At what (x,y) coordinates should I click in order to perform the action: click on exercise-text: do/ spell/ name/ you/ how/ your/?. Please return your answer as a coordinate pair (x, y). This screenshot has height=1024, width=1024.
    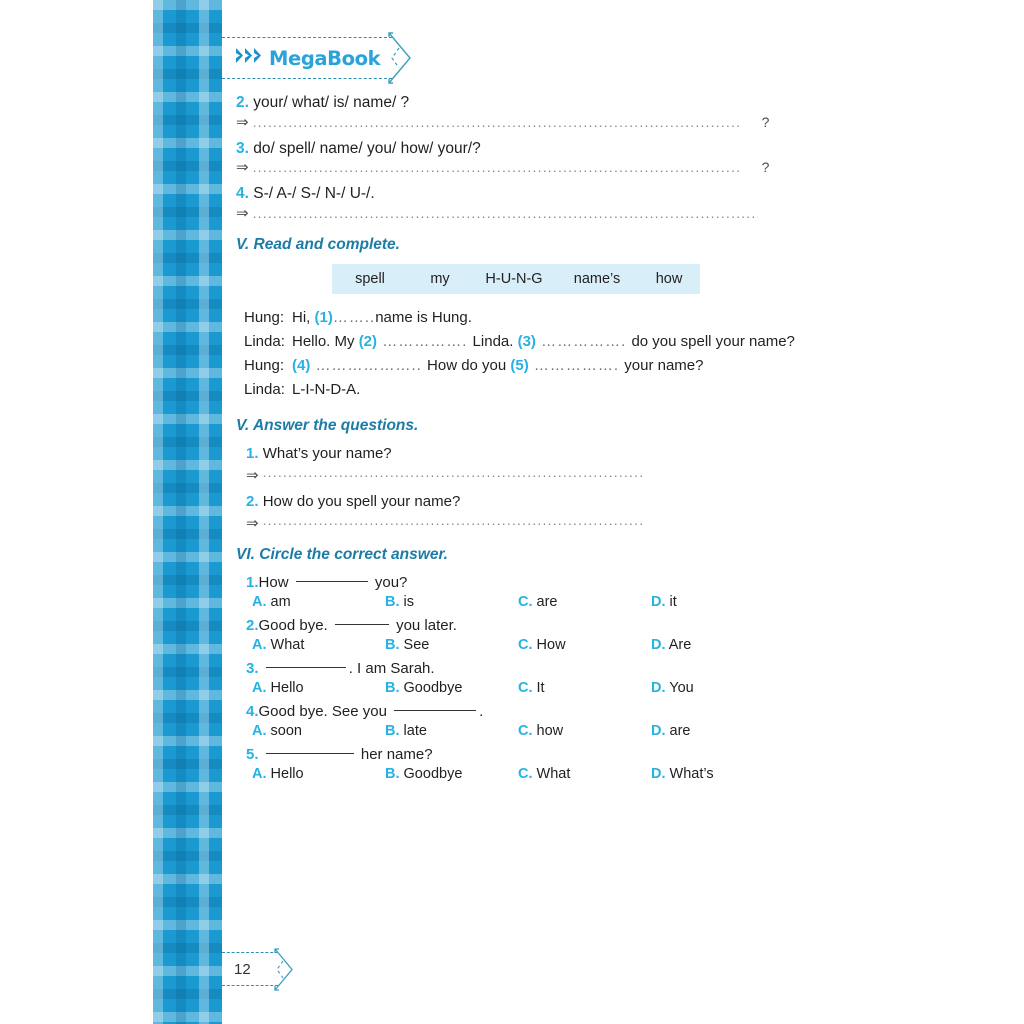
    Looking at the image, I should click on (367, 148).